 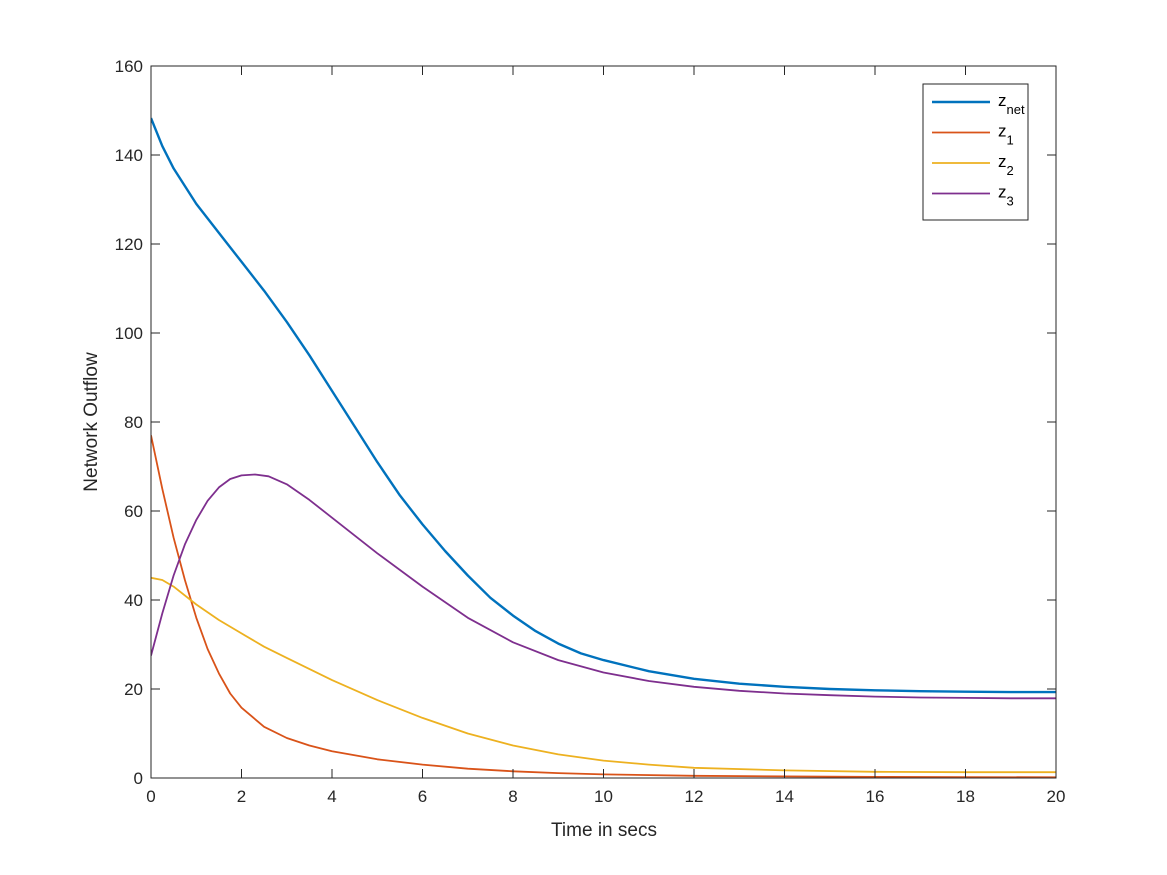 What do you see at coordinates (331, 796) in the screenshot?
I see `x-tick-label: 4` at bounding box center [331, 796].